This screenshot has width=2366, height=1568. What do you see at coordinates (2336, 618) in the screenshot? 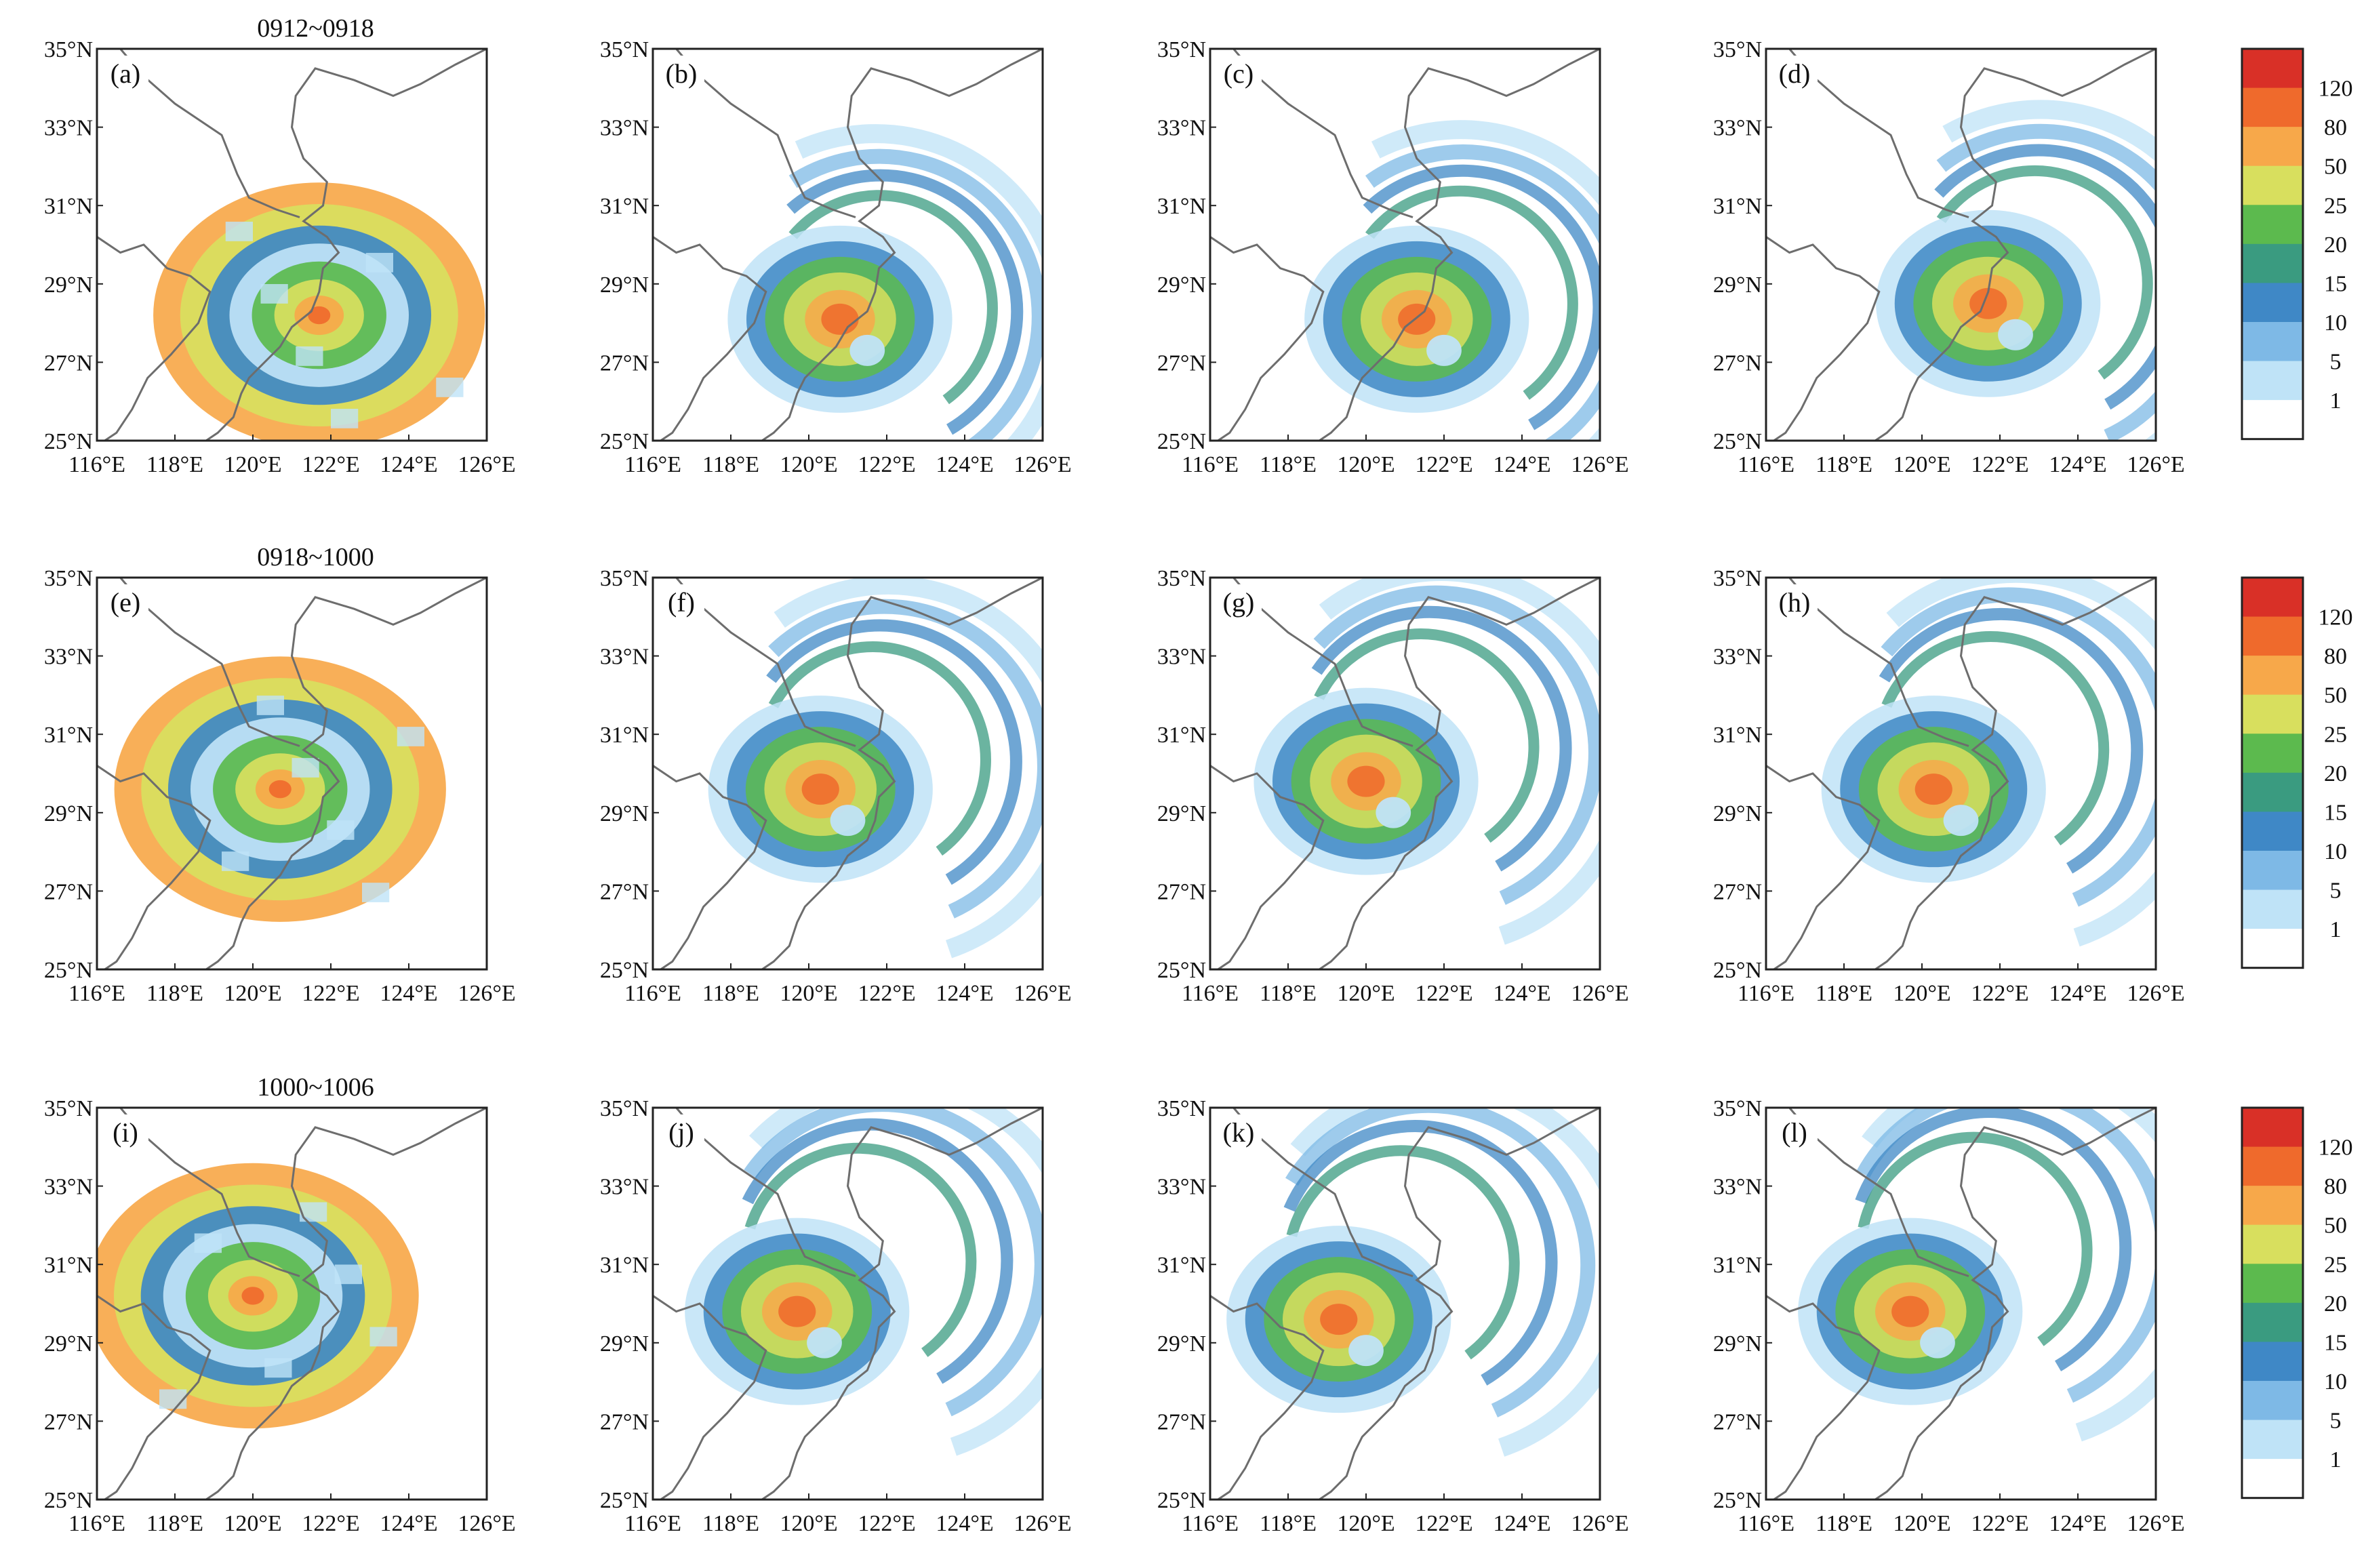
I see `colorbar-label: 120` at bounding box center [2336, 618].